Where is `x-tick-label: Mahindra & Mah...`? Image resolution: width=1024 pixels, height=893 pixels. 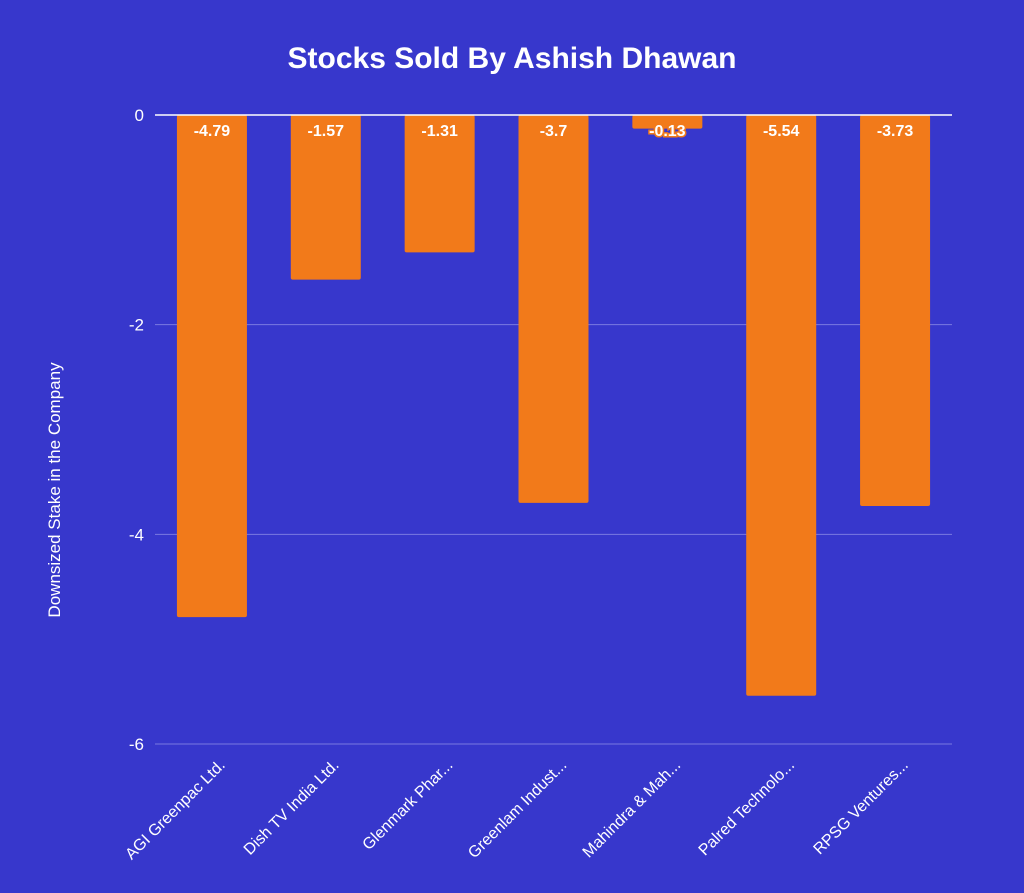 x-tick-label: Mahindra & Mah... is located at coordinates (632, 809).